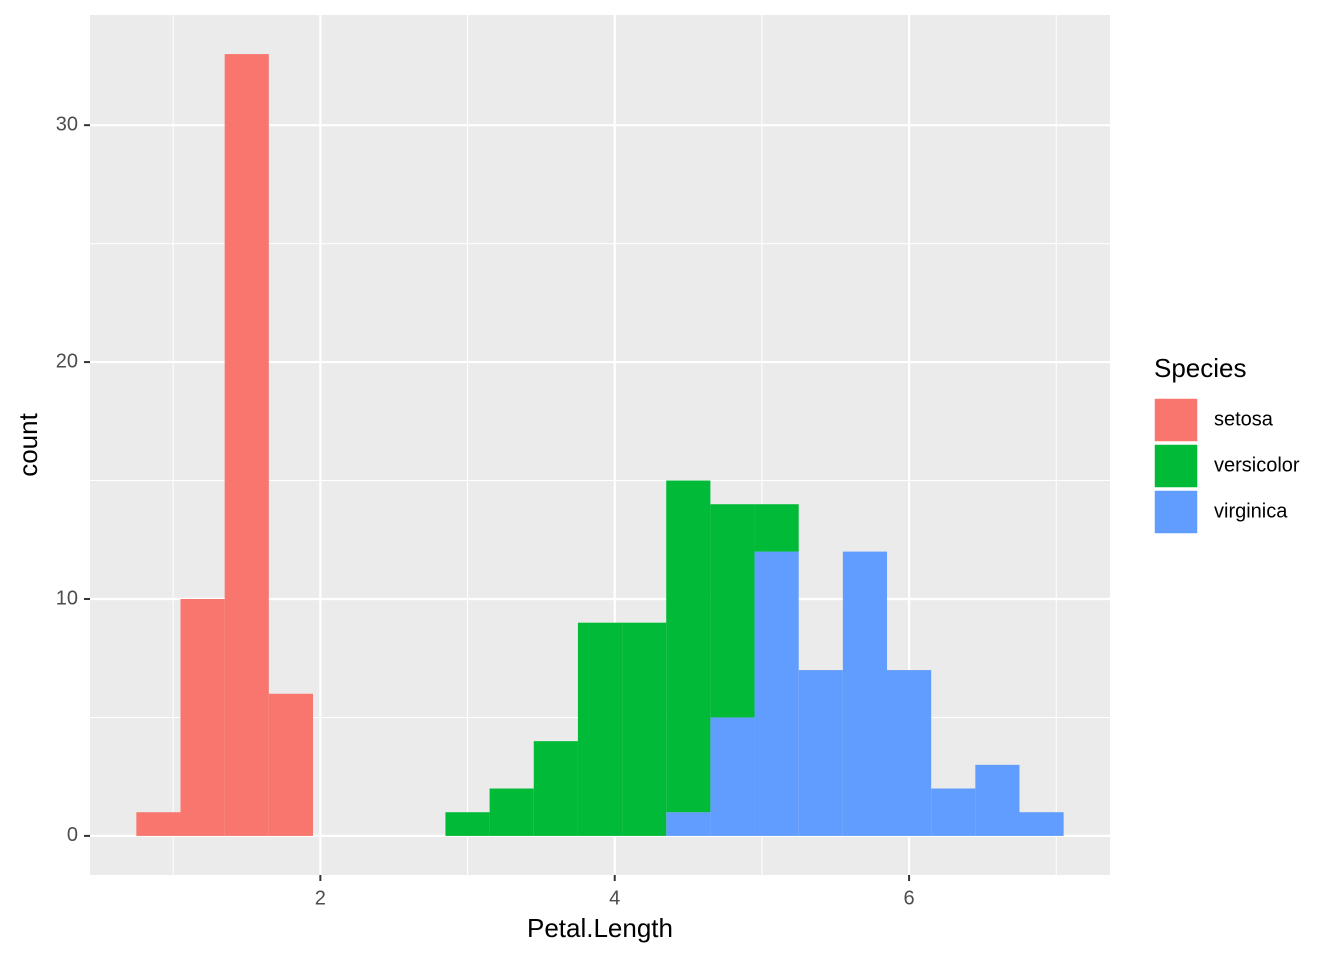  Describe the element at coordinates (320, 898) in the screenshot. I see `x-tick-label: 2` at that location.